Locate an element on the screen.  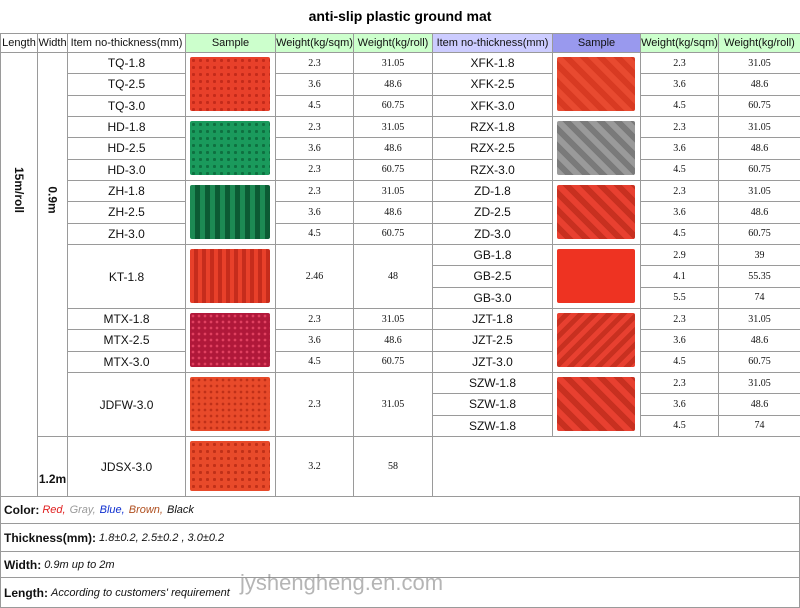
item-cell: ZH-1.8 is located at coordinates (126, 191).